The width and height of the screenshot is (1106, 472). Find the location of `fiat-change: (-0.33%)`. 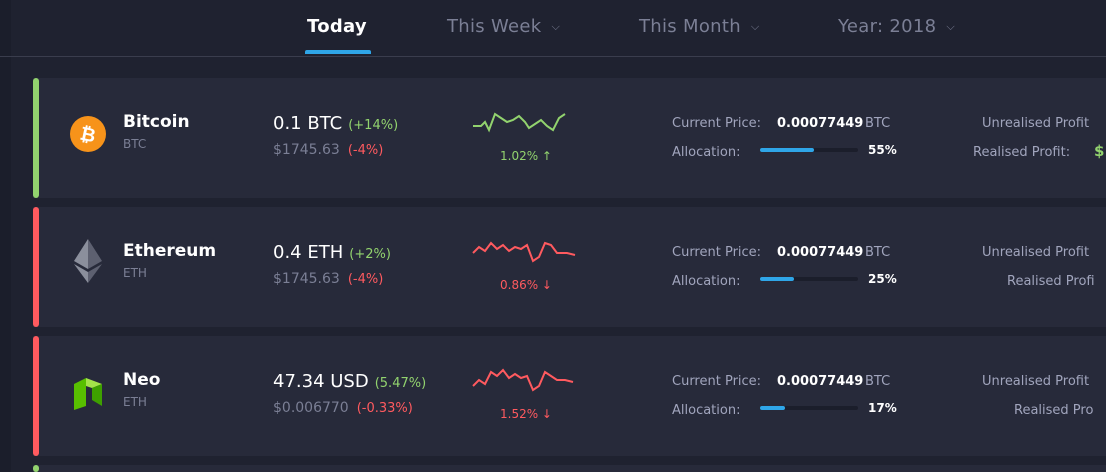

fiat-change: (-0.33%) is located at coordinates (384, 408).